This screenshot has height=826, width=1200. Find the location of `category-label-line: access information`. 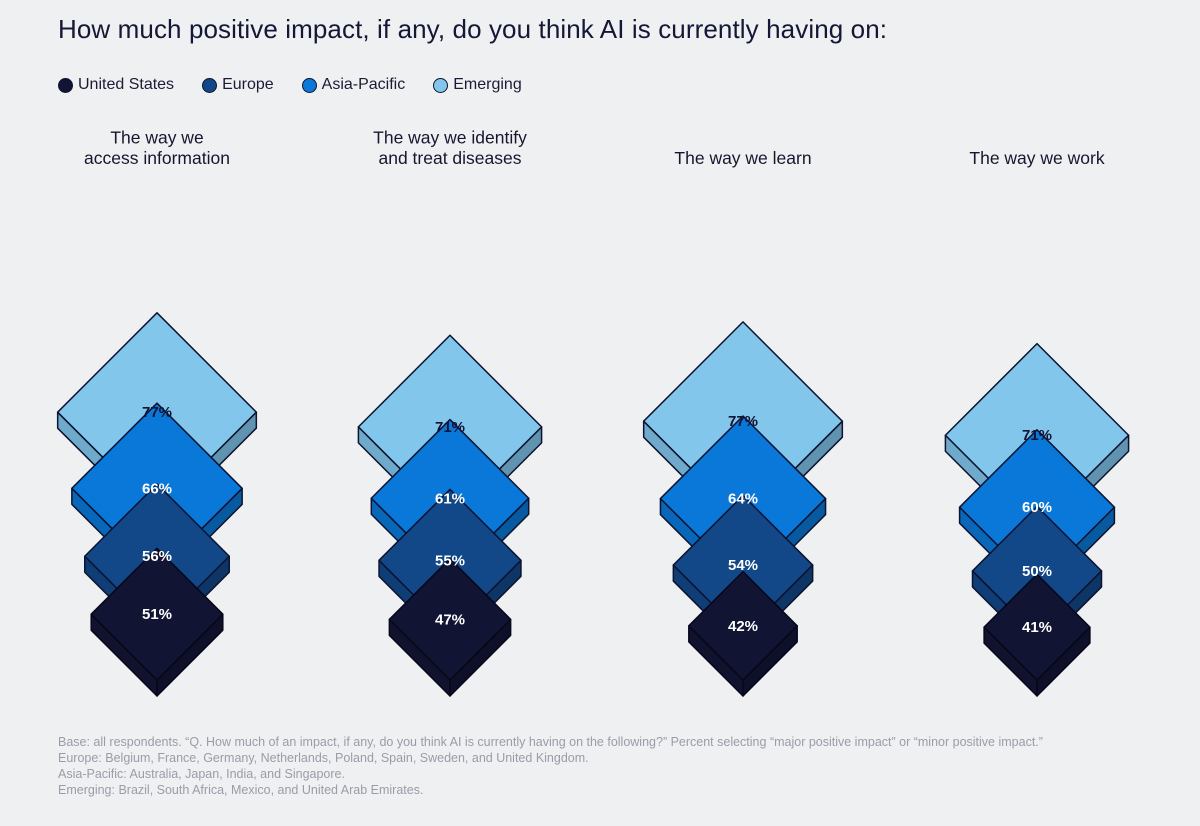

category-label-line: access information is located at coordinates (157, 158).